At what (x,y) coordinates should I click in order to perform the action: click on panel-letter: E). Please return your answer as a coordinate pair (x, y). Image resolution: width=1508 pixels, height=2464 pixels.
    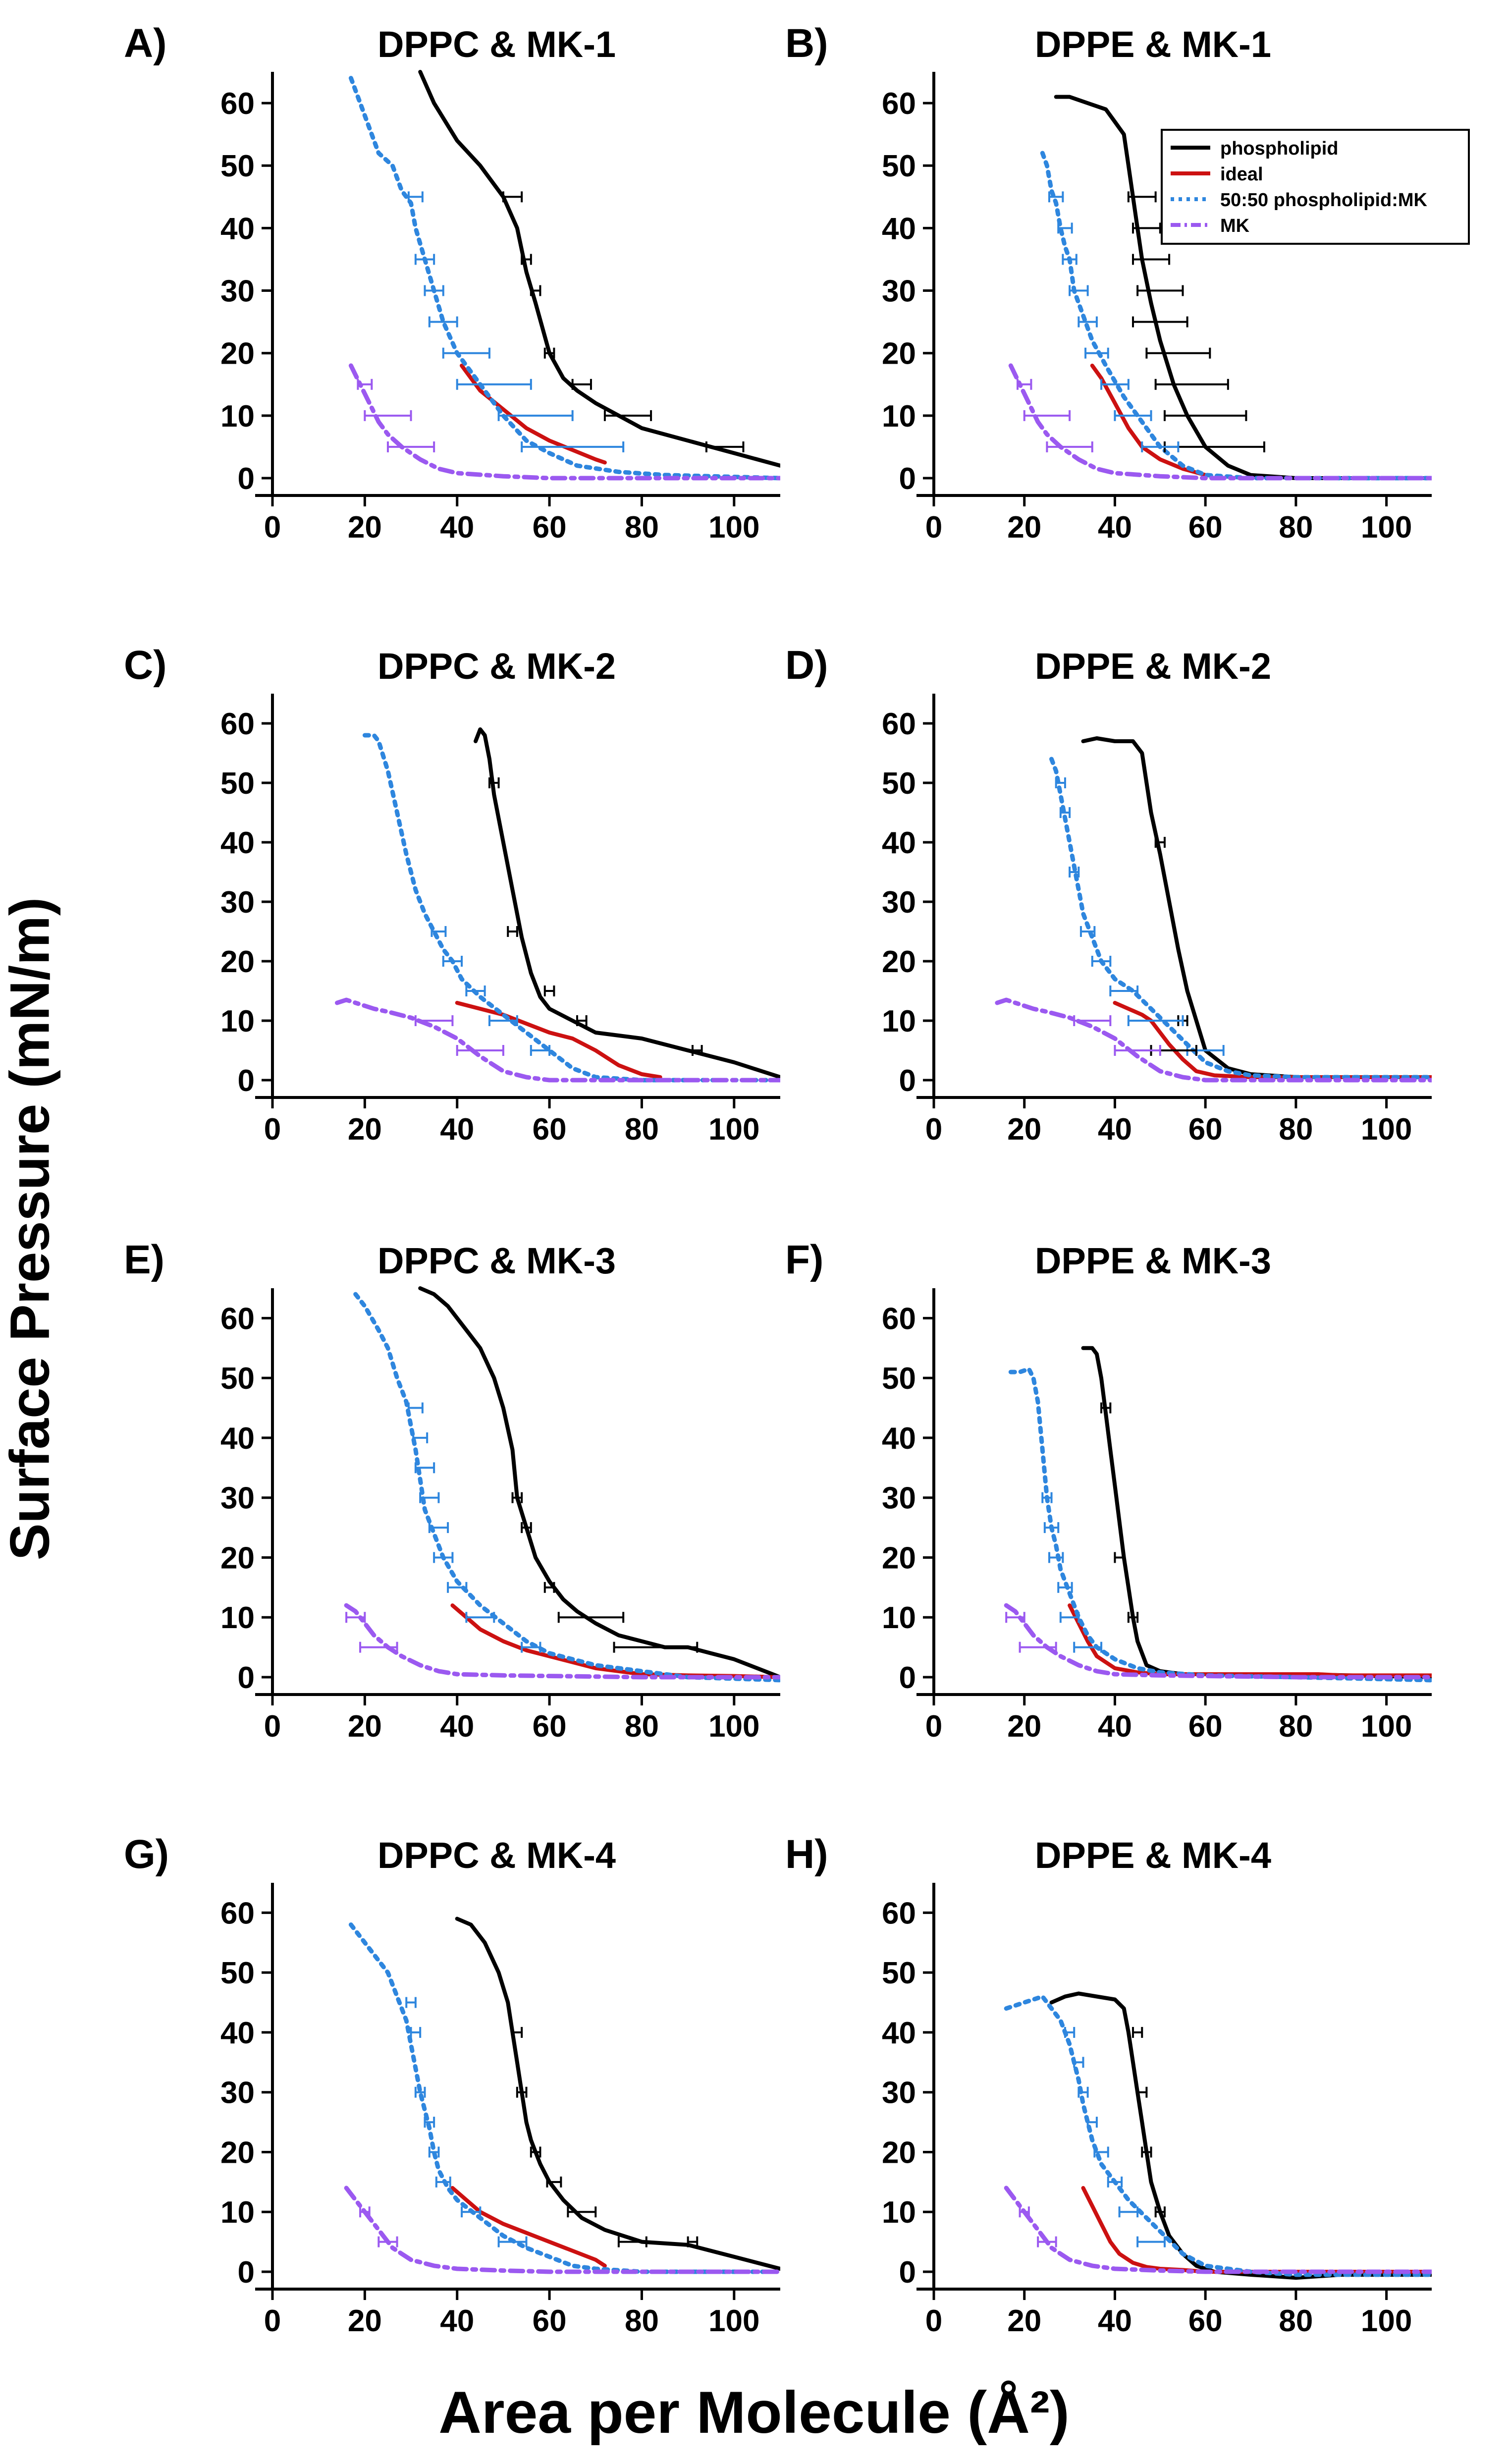
    Looking at the image, I should click on (144, 1259).